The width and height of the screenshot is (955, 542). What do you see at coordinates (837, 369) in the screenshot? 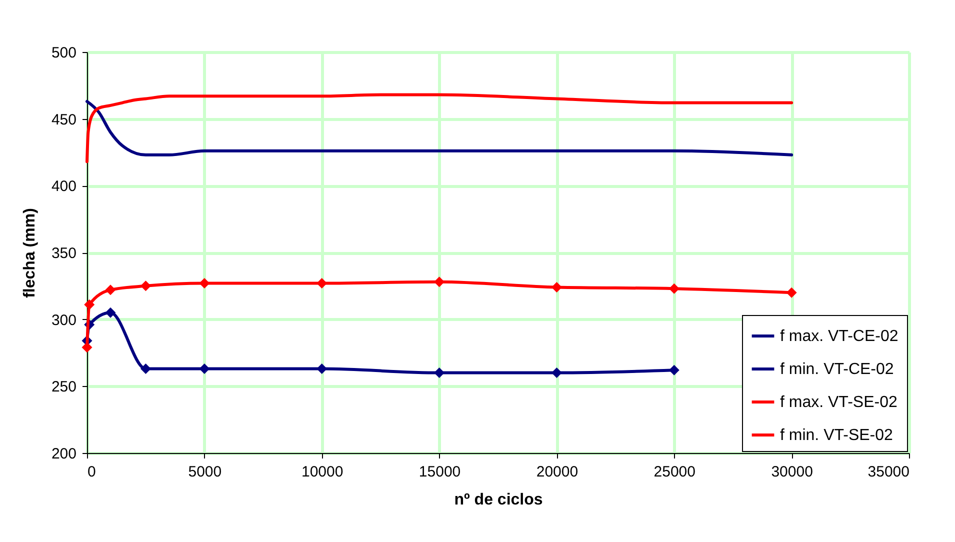
I see `legend-label: f min. VT-CE-02` at bounding box center [837, 369].